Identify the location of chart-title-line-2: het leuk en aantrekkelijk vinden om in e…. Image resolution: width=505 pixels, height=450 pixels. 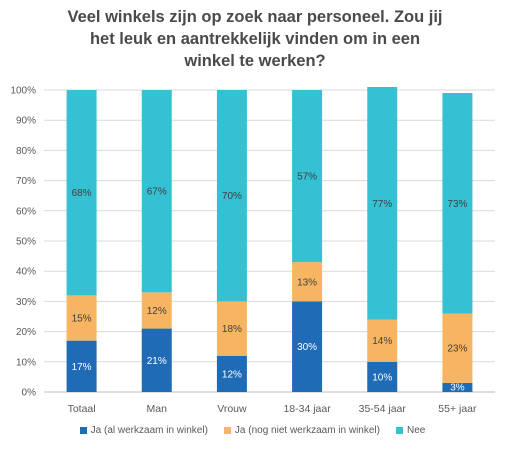
(255, 39).